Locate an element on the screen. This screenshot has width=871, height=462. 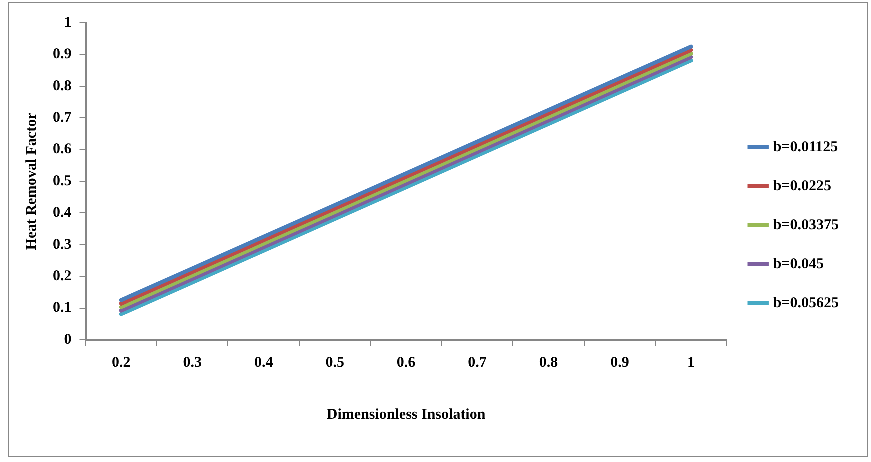
x-tick-label: 0.9 is located at coordinates (620, 362).